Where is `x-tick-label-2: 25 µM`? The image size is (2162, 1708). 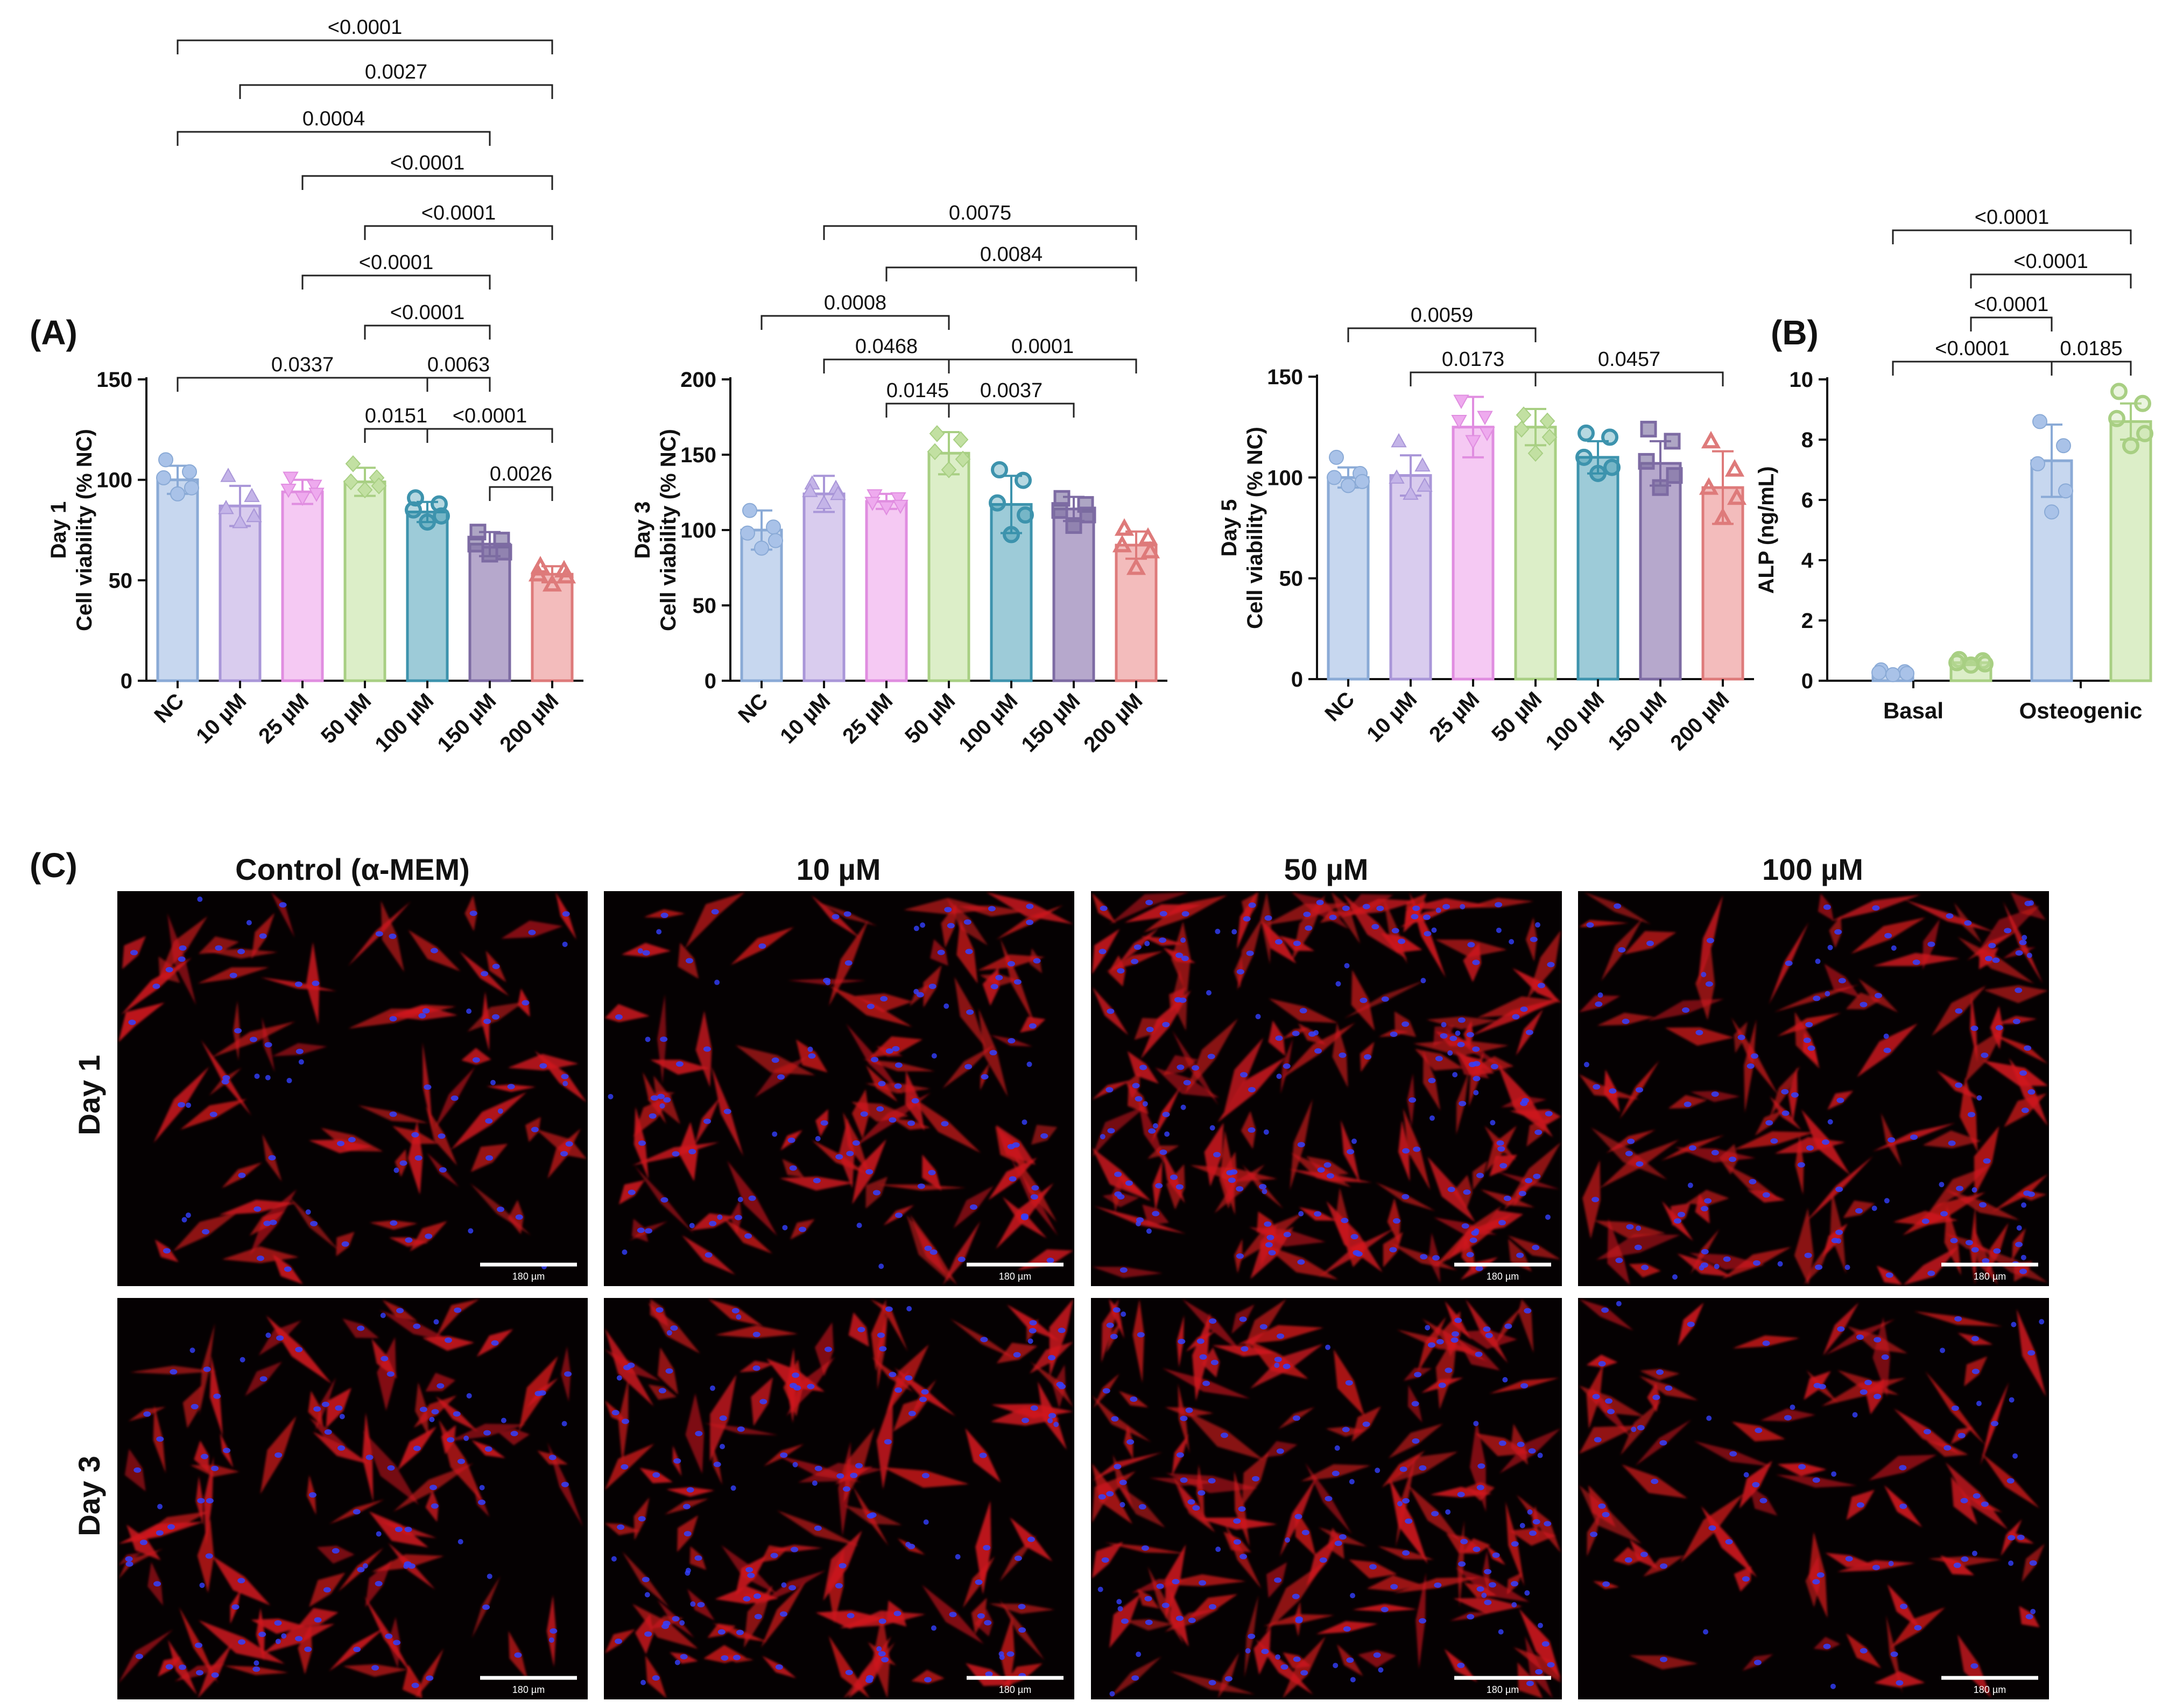 x-tick-label-2: 25 µM is located at coordinates (1454, 716).